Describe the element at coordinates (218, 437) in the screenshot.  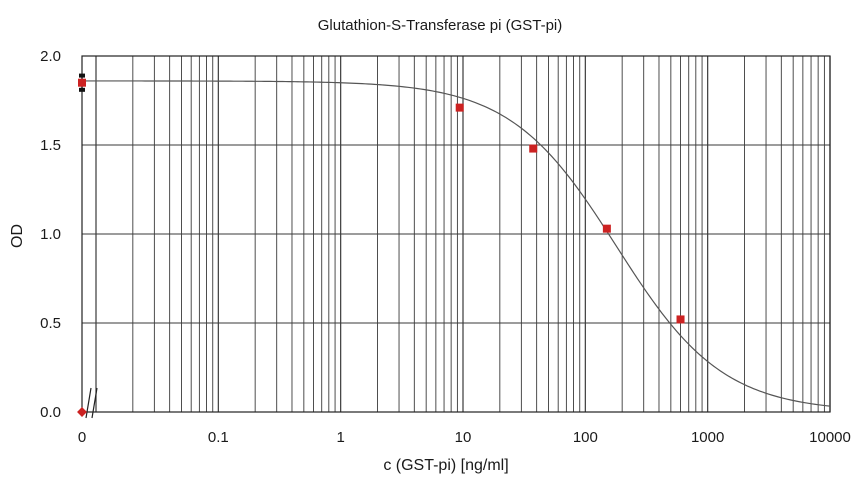
I see `x-tick-label: 0.1` at that location.